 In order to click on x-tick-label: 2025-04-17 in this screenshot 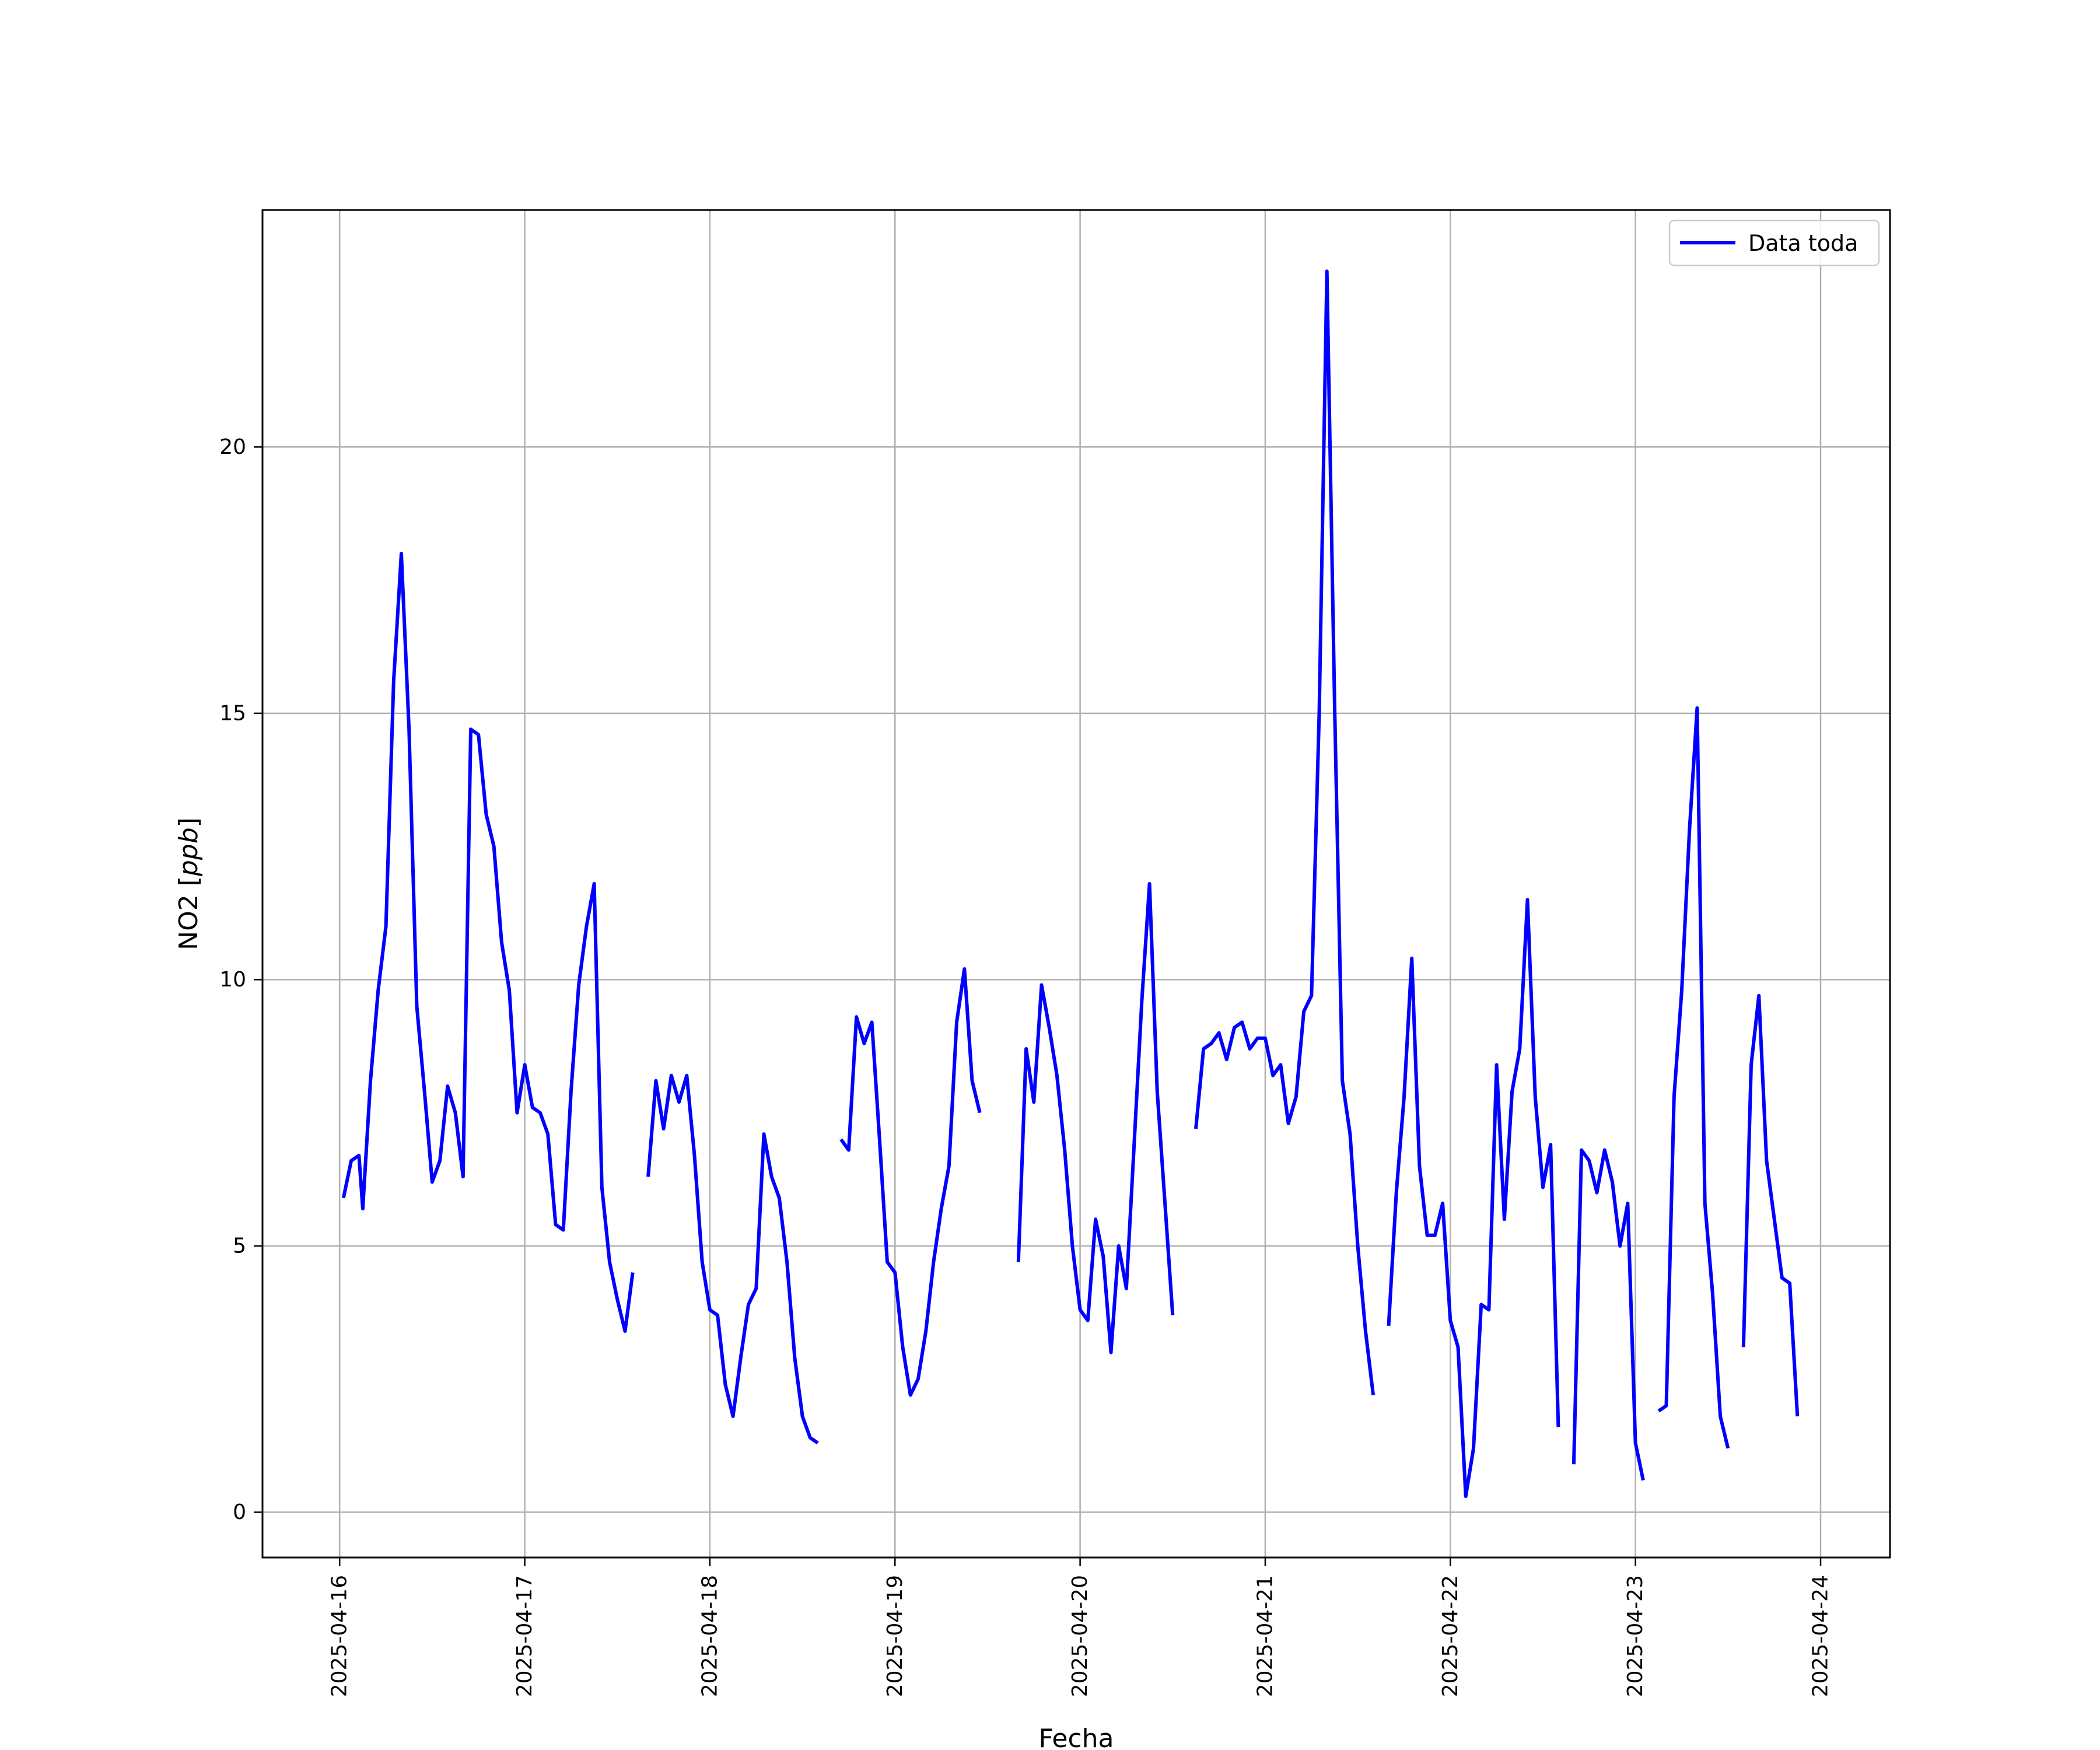, I will do `click(525, 1636)`.